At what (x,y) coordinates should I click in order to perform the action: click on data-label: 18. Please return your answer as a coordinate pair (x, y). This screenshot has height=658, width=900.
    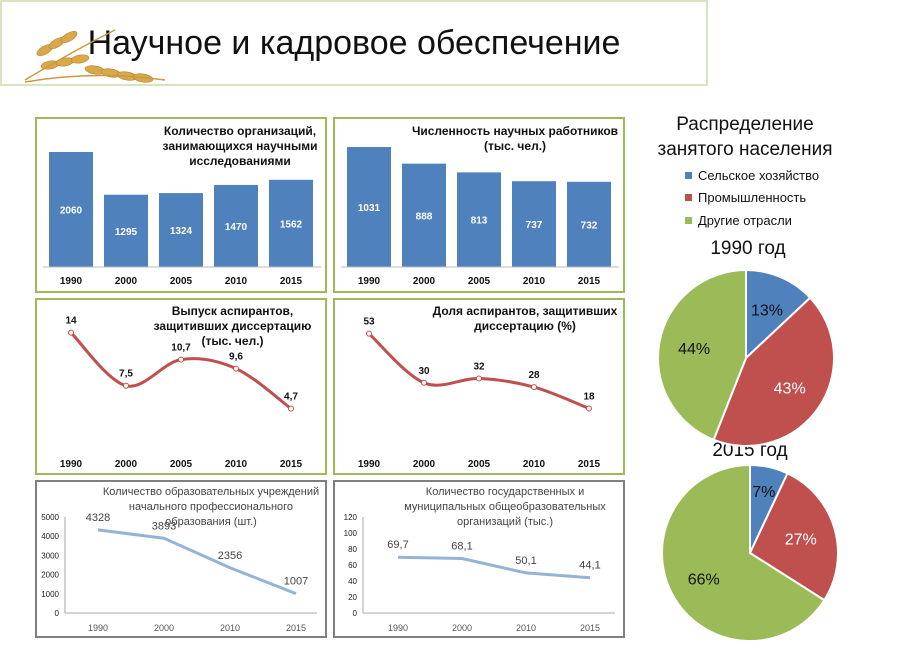
    Looking at the image, I should click on (589, 396).